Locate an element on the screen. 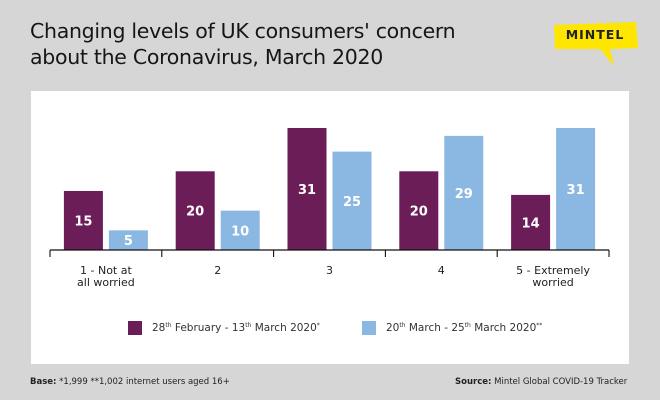 This screenshot has height=400, width=660. mintel-logo: MINTEL is located at coordinates (597, 46).